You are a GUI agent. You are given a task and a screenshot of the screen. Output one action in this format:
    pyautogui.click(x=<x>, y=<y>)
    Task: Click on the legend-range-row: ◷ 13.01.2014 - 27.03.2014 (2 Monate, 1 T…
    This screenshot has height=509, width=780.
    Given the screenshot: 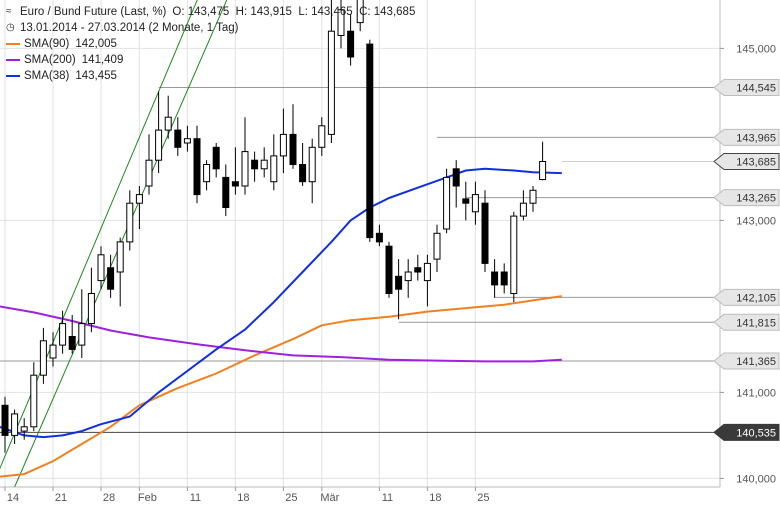 What is the action you would take?
    pyautogui.click(x=210, y=28)
    